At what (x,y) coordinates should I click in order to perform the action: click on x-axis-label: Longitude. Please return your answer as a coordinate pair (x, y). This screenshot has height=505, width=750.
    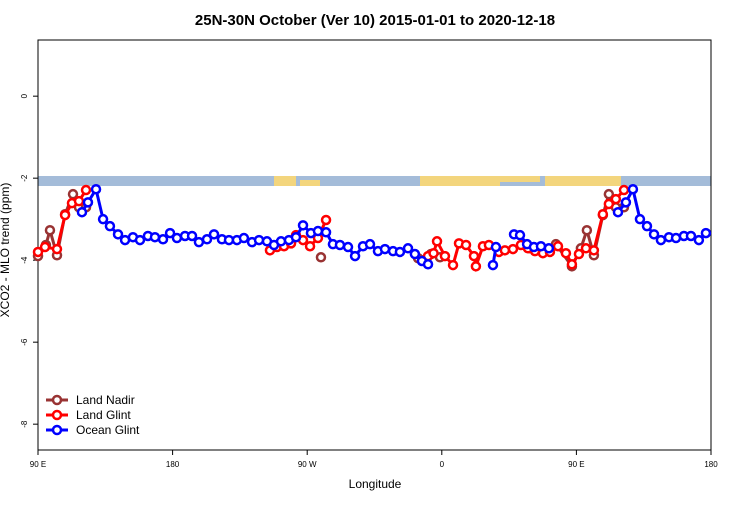
    Looking at the image, I should click on (375, 484).